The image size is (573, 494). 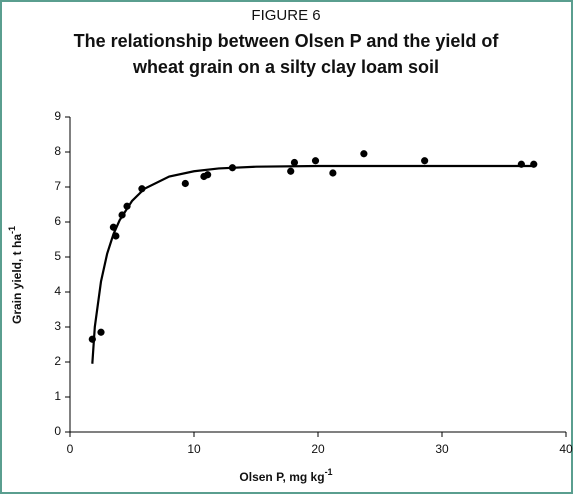 I want to click on x-tick-label: 30, so click(x=442, y=449).